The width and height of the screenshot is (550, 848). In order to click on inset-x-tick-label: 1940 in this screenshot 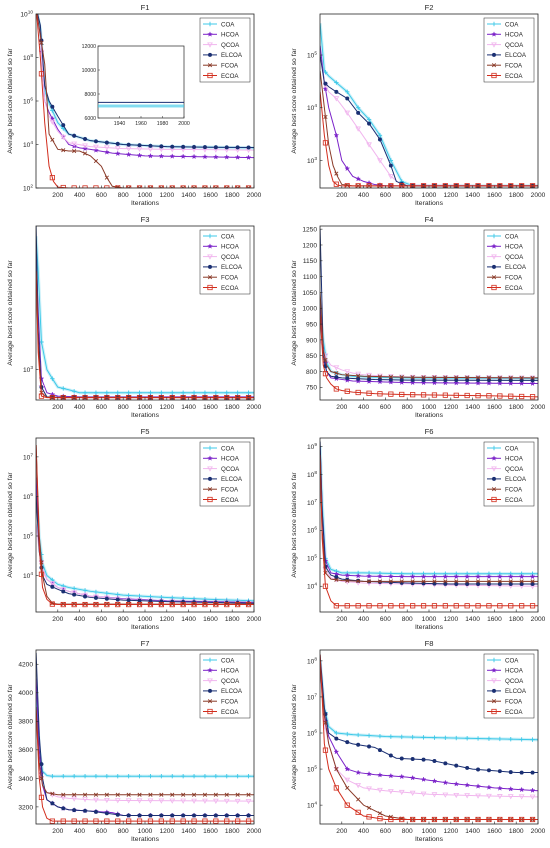, I will do `click(120, 124)`.